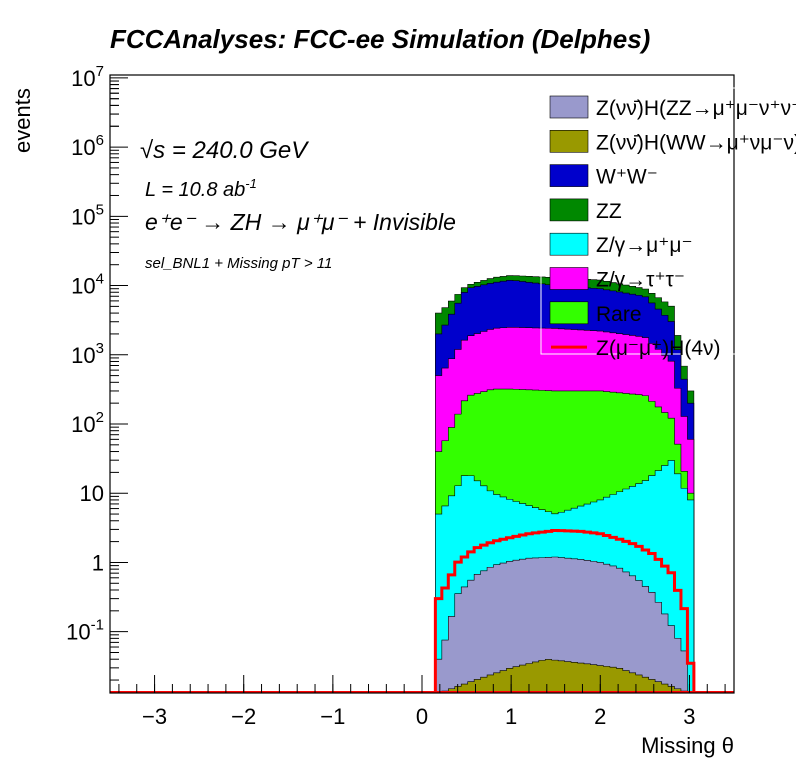  Describe the element at coordinates (696, 108) in the screenshot. I see `legend-label: Z(νν̄)H(ZZ→μ⁺μ⁻ν⁺ν⁻)` at that location.